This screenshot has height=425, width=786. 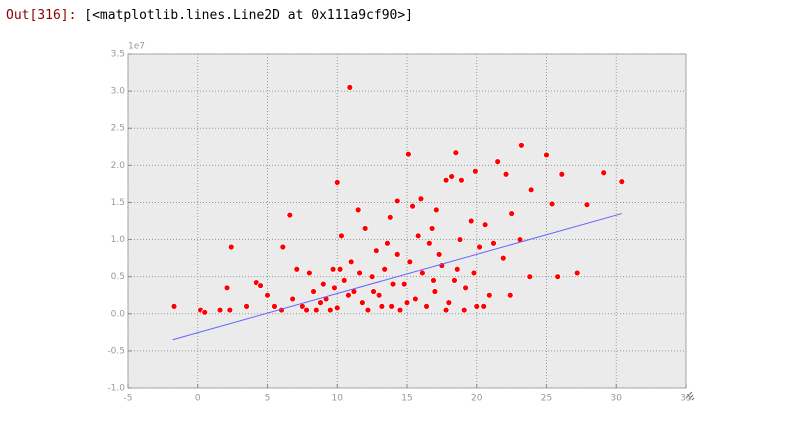 I want to click on x-tick-label: 20, so click(x=477, y=399).